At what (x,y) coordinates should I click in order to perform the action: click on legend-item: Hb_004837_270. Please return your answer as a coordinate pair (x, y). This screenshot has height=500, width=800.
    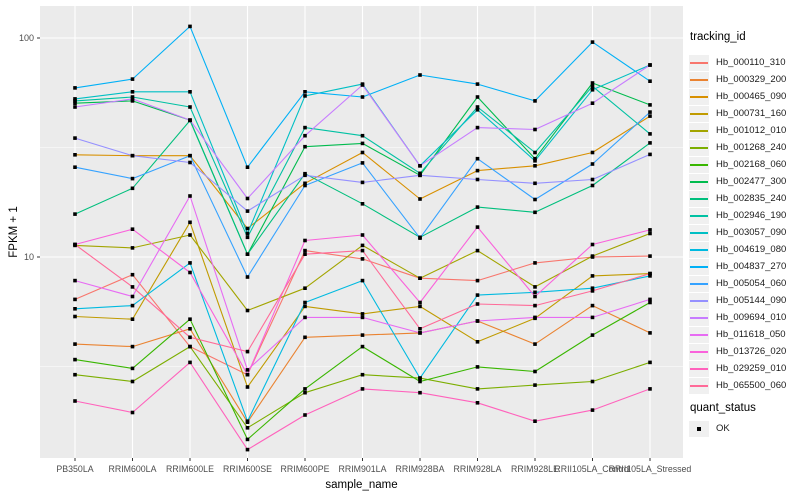
    Looking at the image, I should click on (737, 266).